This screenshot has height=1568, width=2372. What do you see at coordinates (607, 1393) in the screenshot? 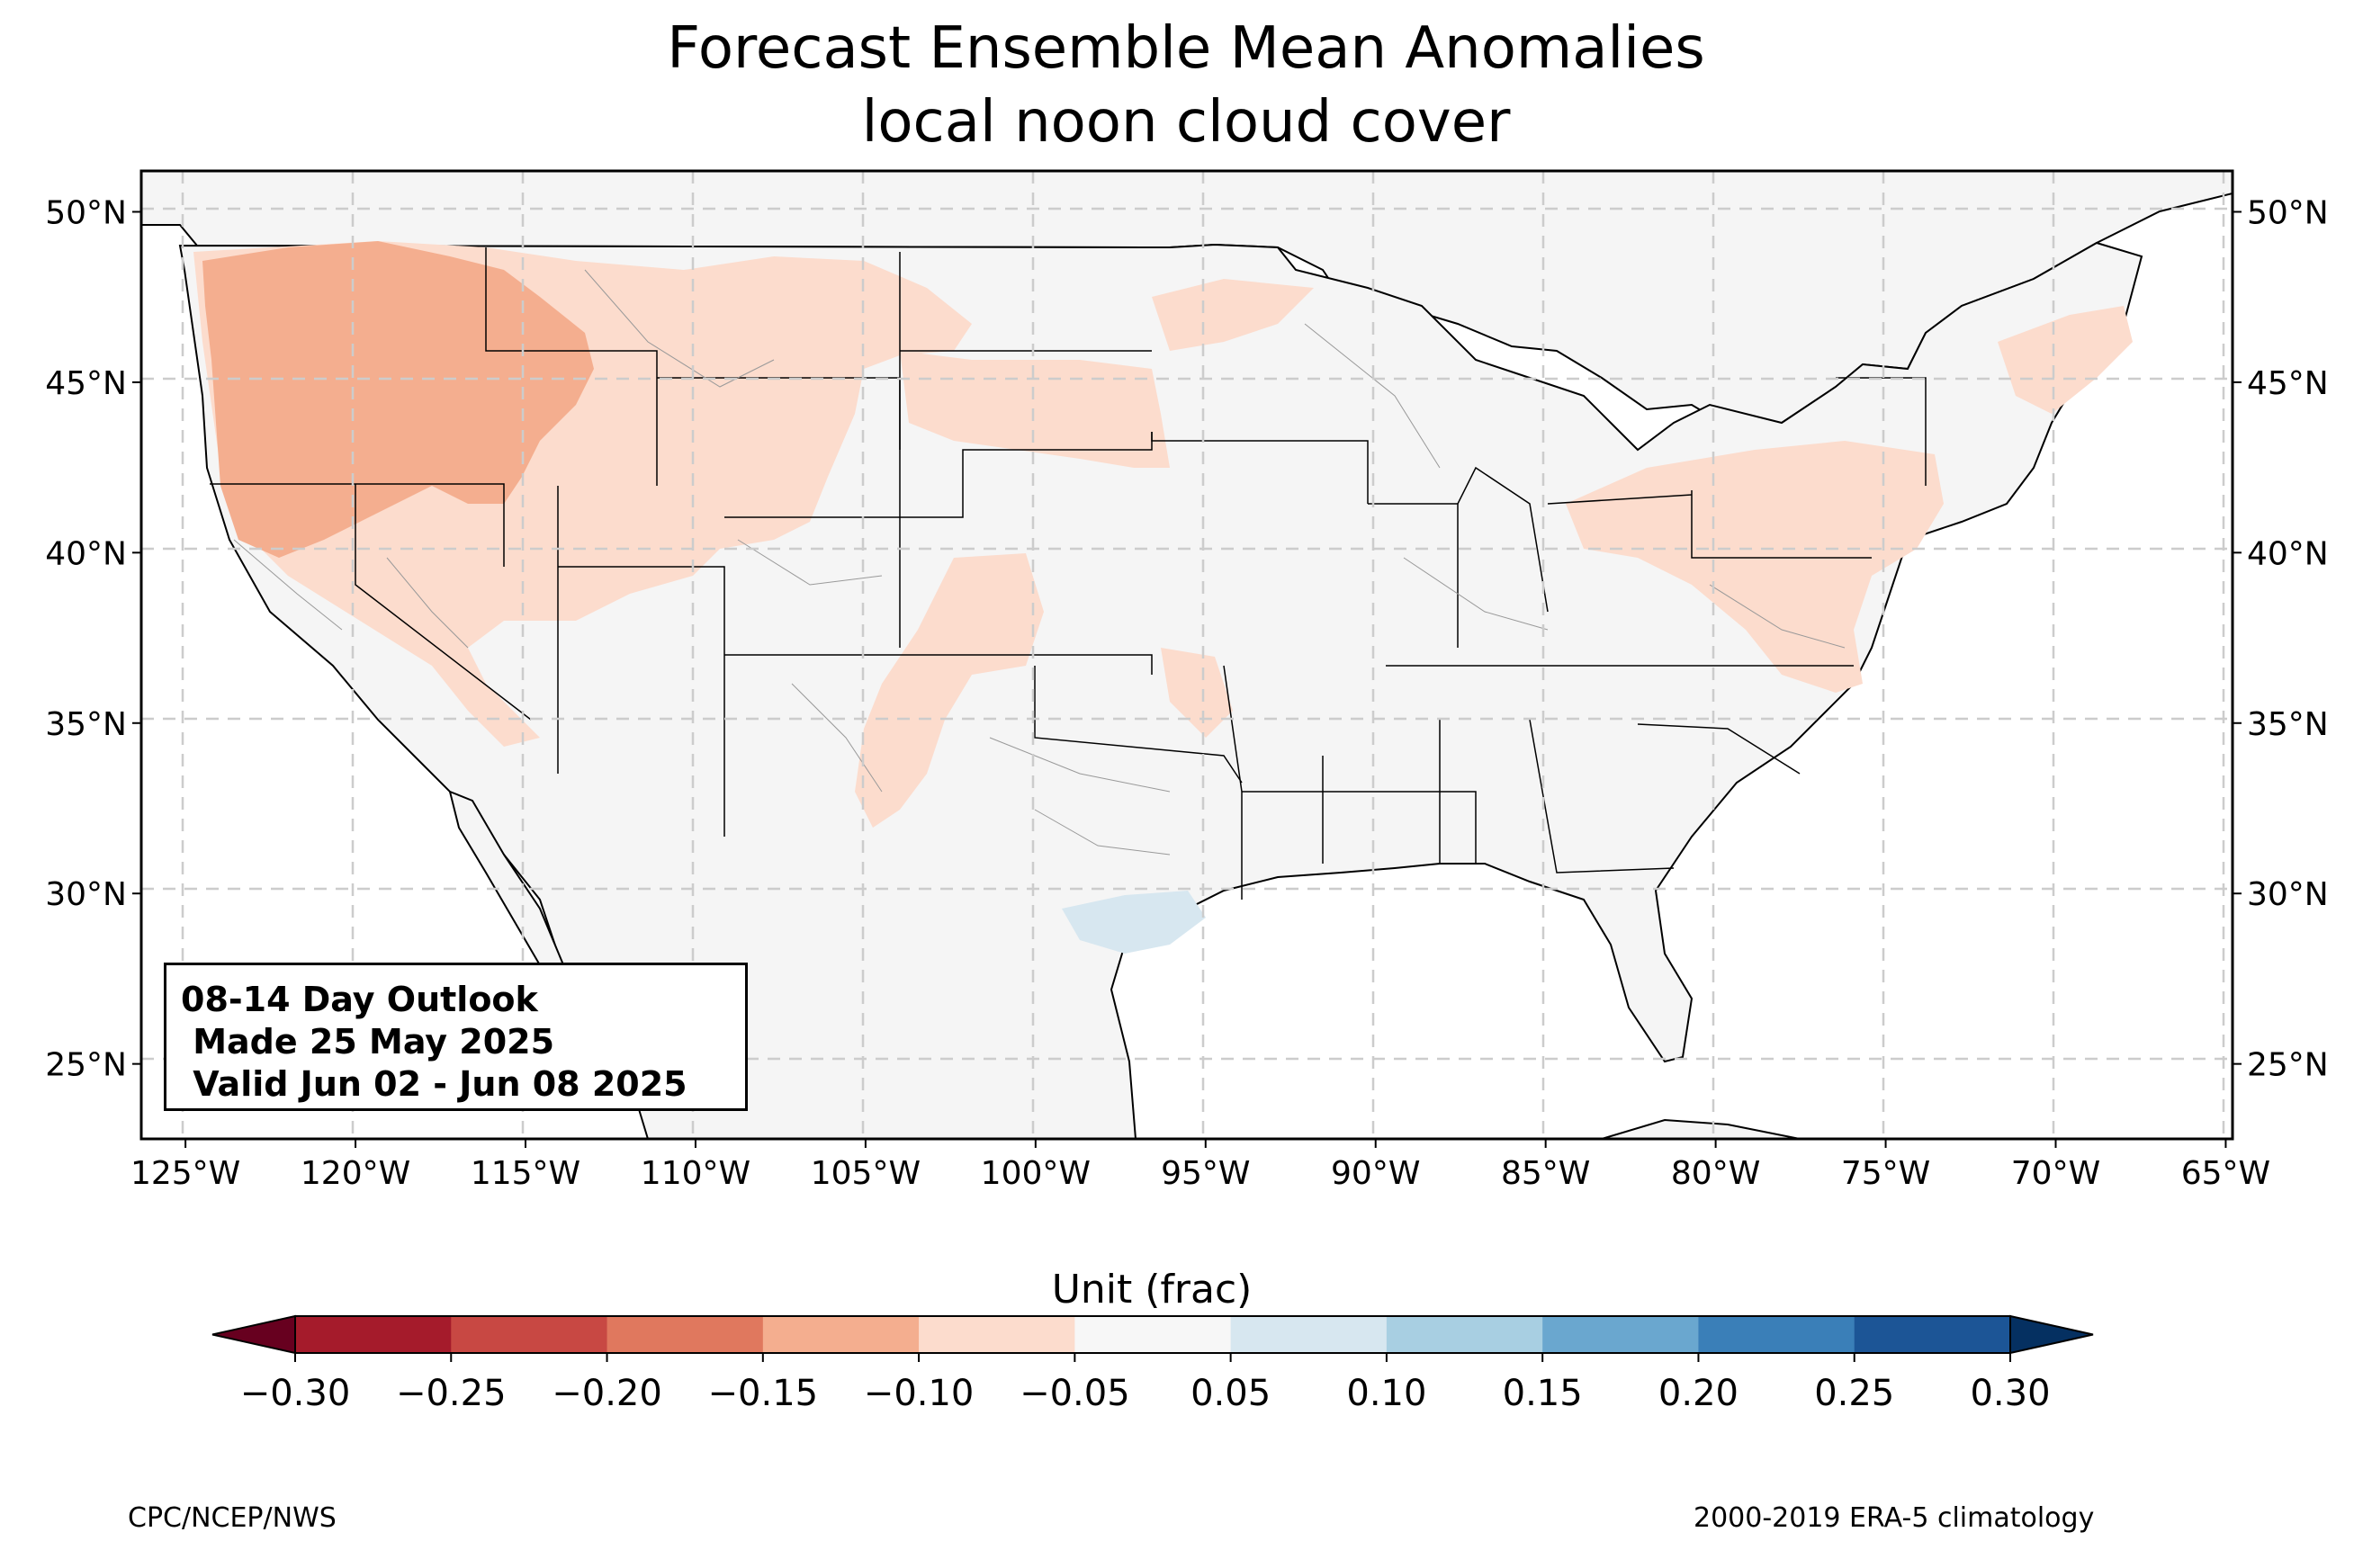
I see `colorbar-tick-label: −0.20` at bounding box center [607, 1393].